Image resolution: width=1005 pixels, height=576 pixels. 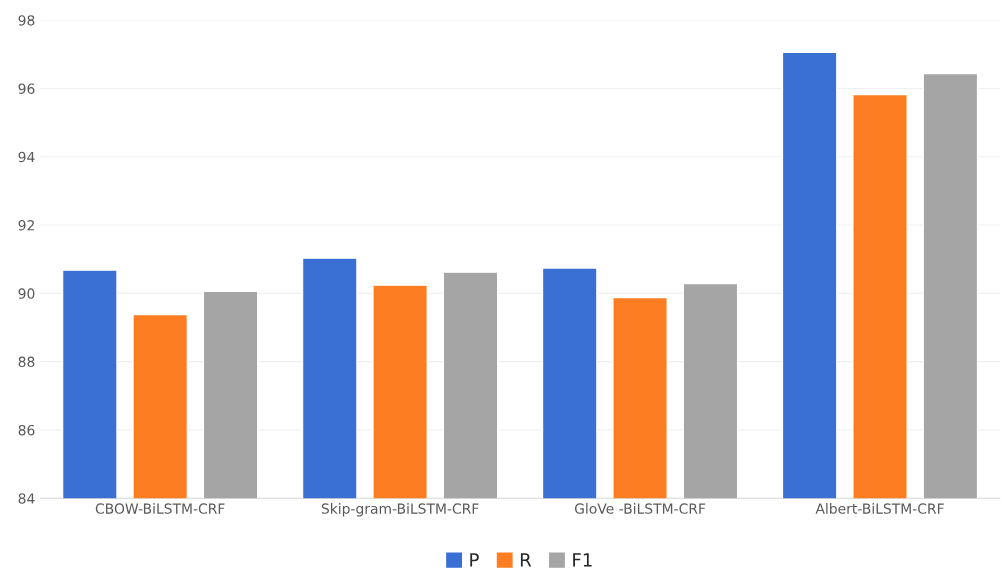 What do you see at coordinates (400, 510) in the screenshot?
I see `x-tick-label: Skip-gram-BiLSTM-CRF` at bounding box center [400, 510].